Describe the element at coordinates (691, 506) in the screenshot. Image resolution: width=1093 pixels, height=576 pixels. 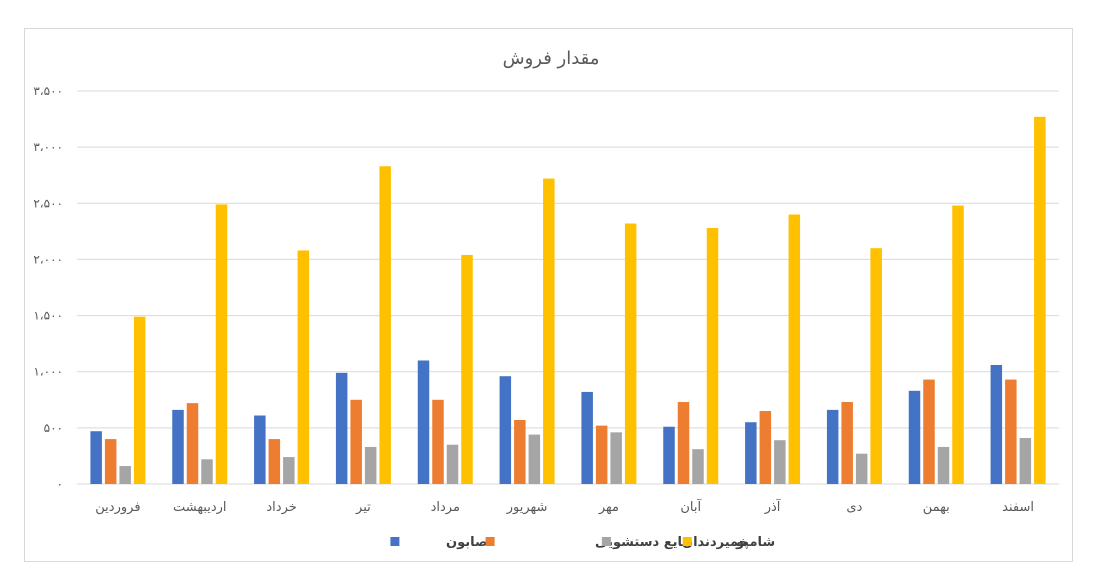
I see `x-category-label: آبان` at that location.